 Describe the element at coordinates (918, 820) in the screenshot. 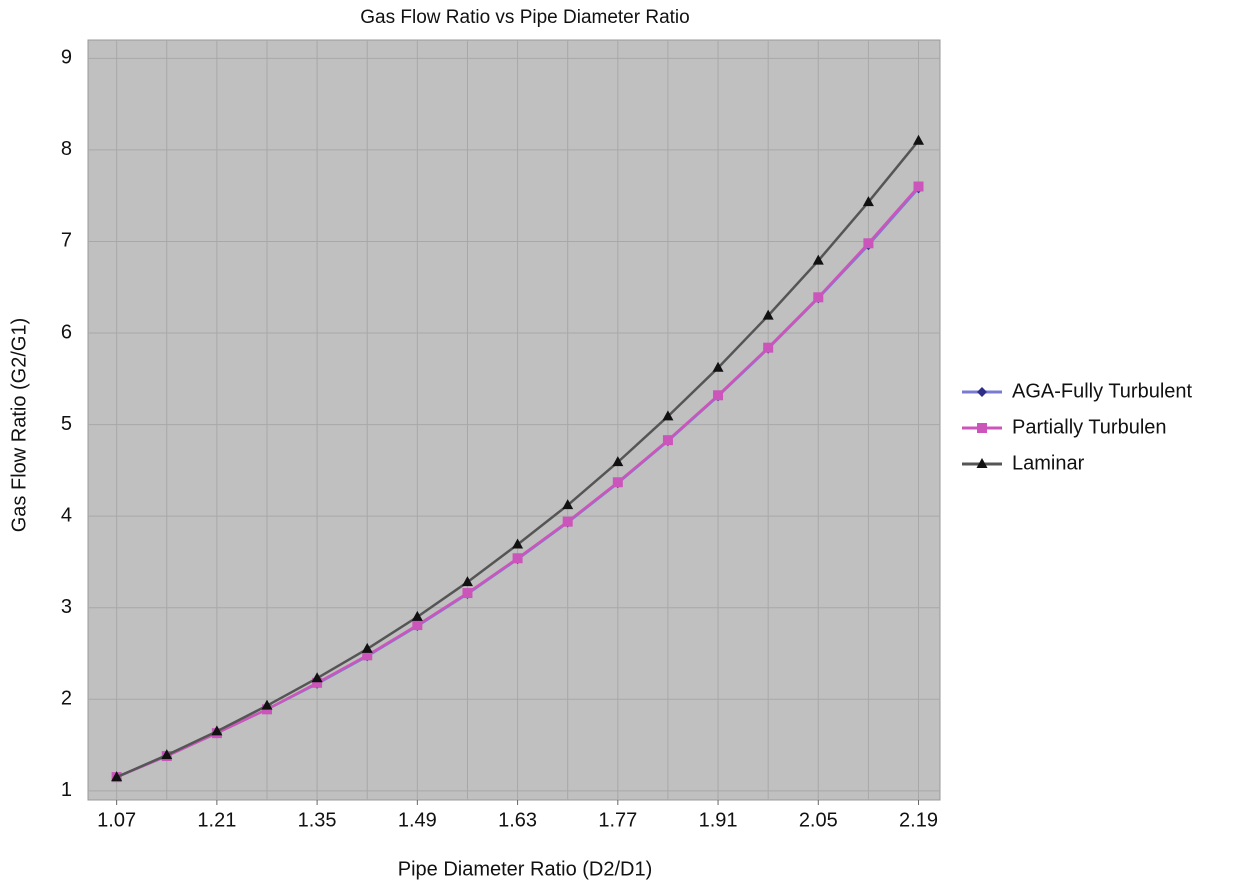

I see `x-tick-label: 2.19` at that location.